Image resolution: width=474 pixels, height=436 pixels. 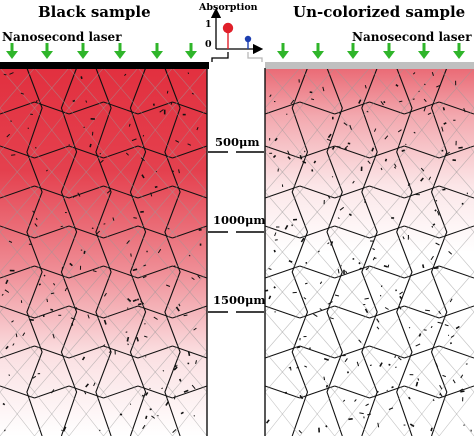 I want to click on right-laser-arrows, so click(x=371, y=51).